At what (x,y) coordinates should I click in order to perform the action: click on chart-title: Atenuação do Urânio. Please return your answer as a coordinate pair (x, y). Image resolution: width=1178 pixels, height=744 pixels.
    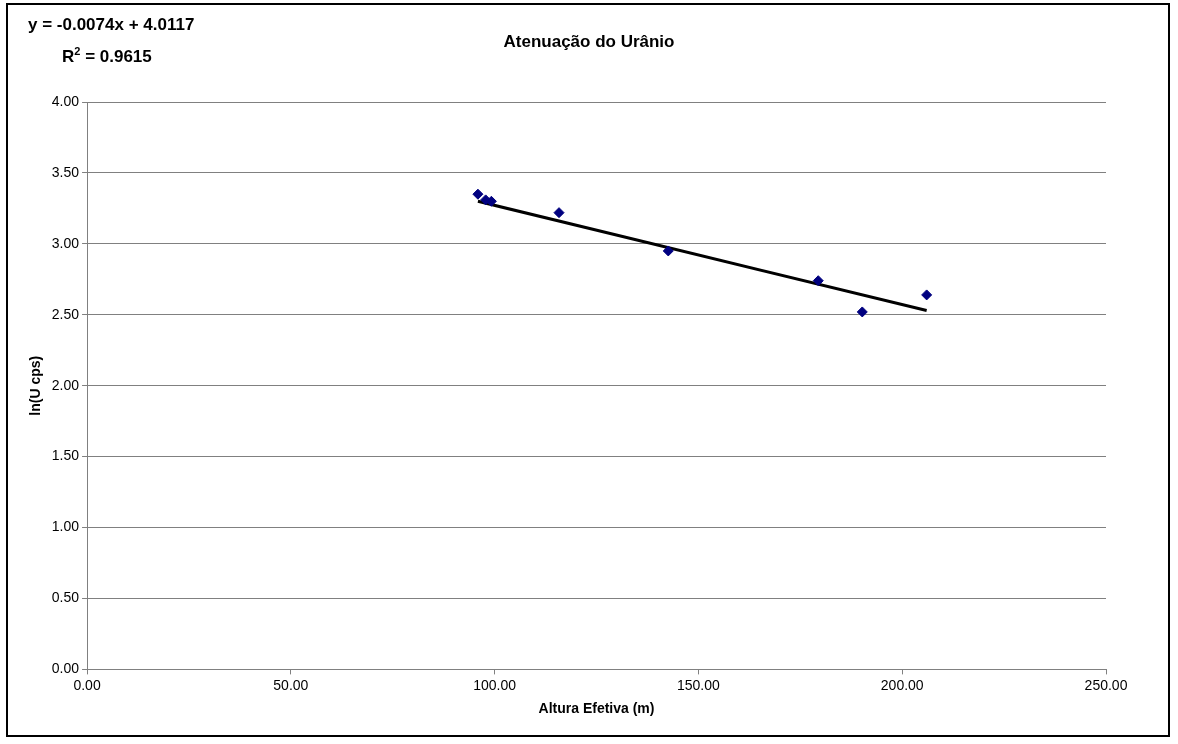
    Looking at the image, I should click on (589, 41).